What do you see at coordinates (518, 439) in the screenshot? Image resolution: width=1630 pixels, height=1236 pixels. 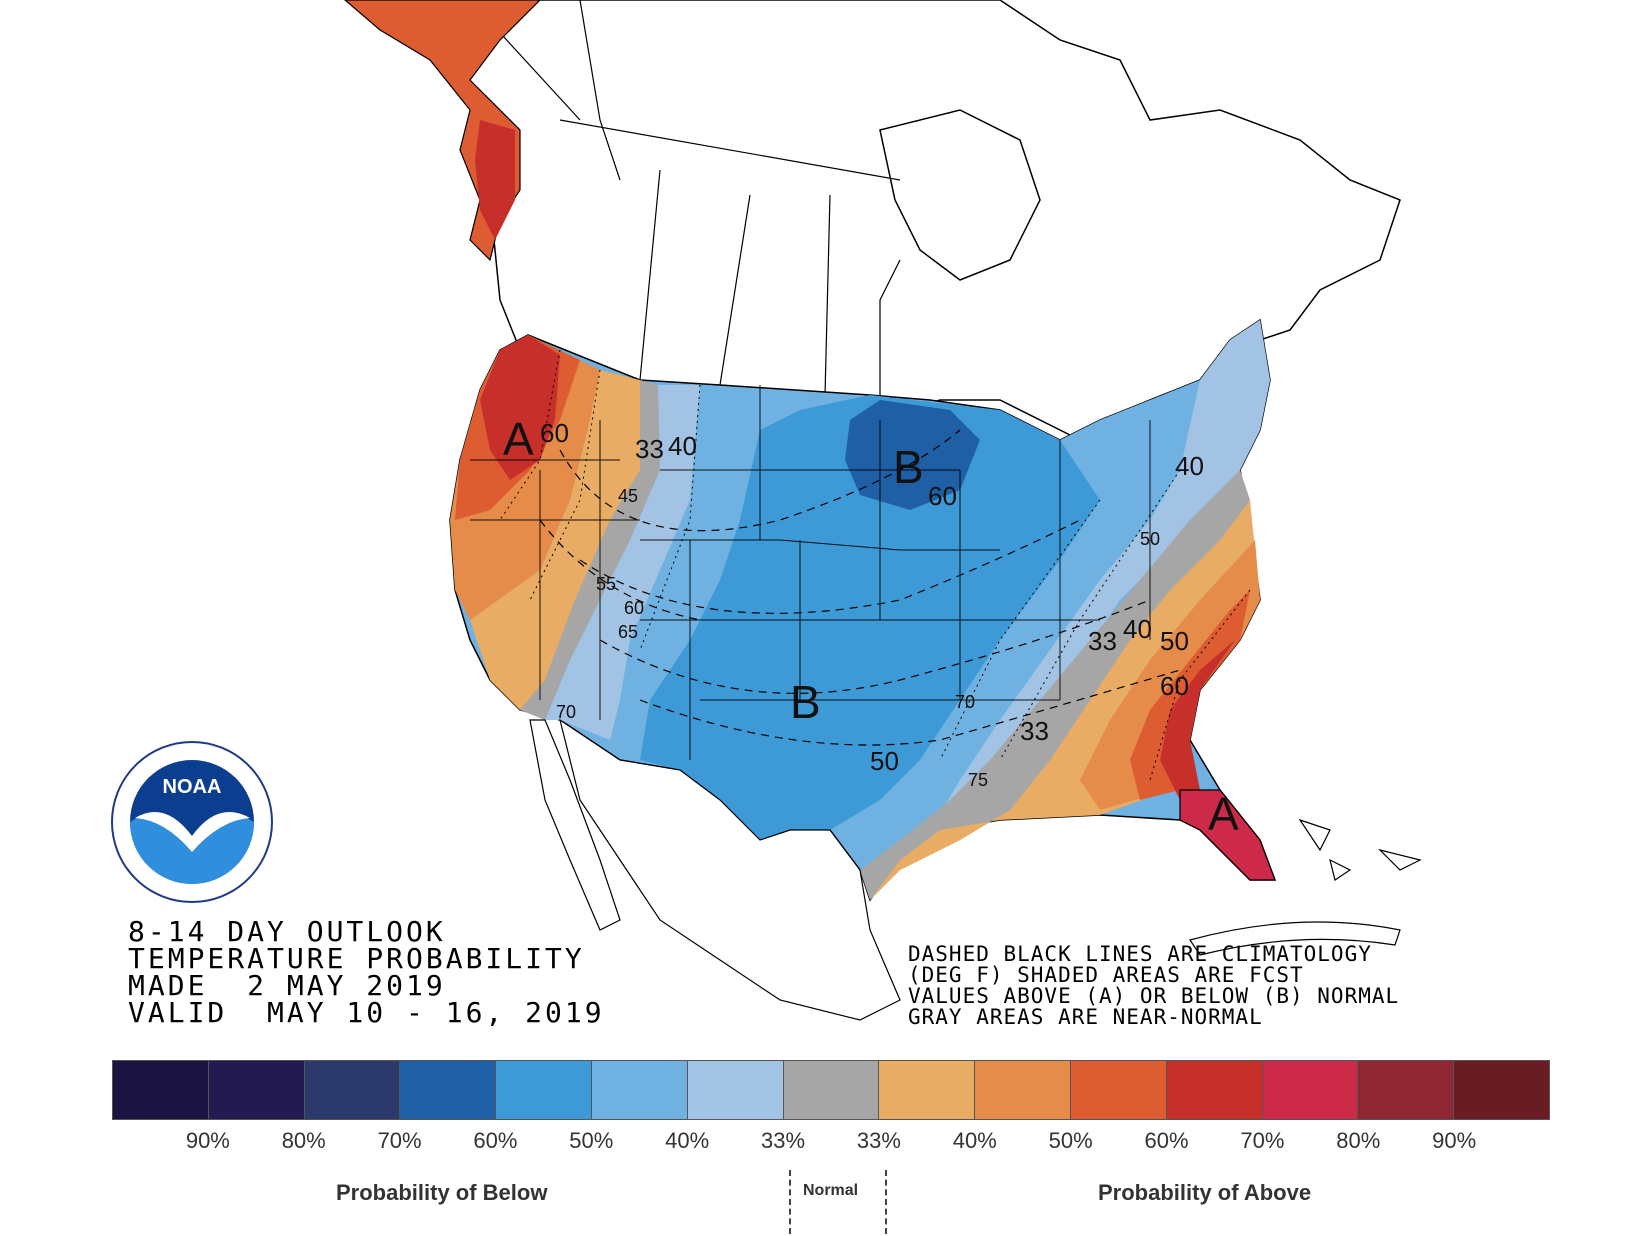 I see `above-marker-west: A` at bounding box center [518, 439].